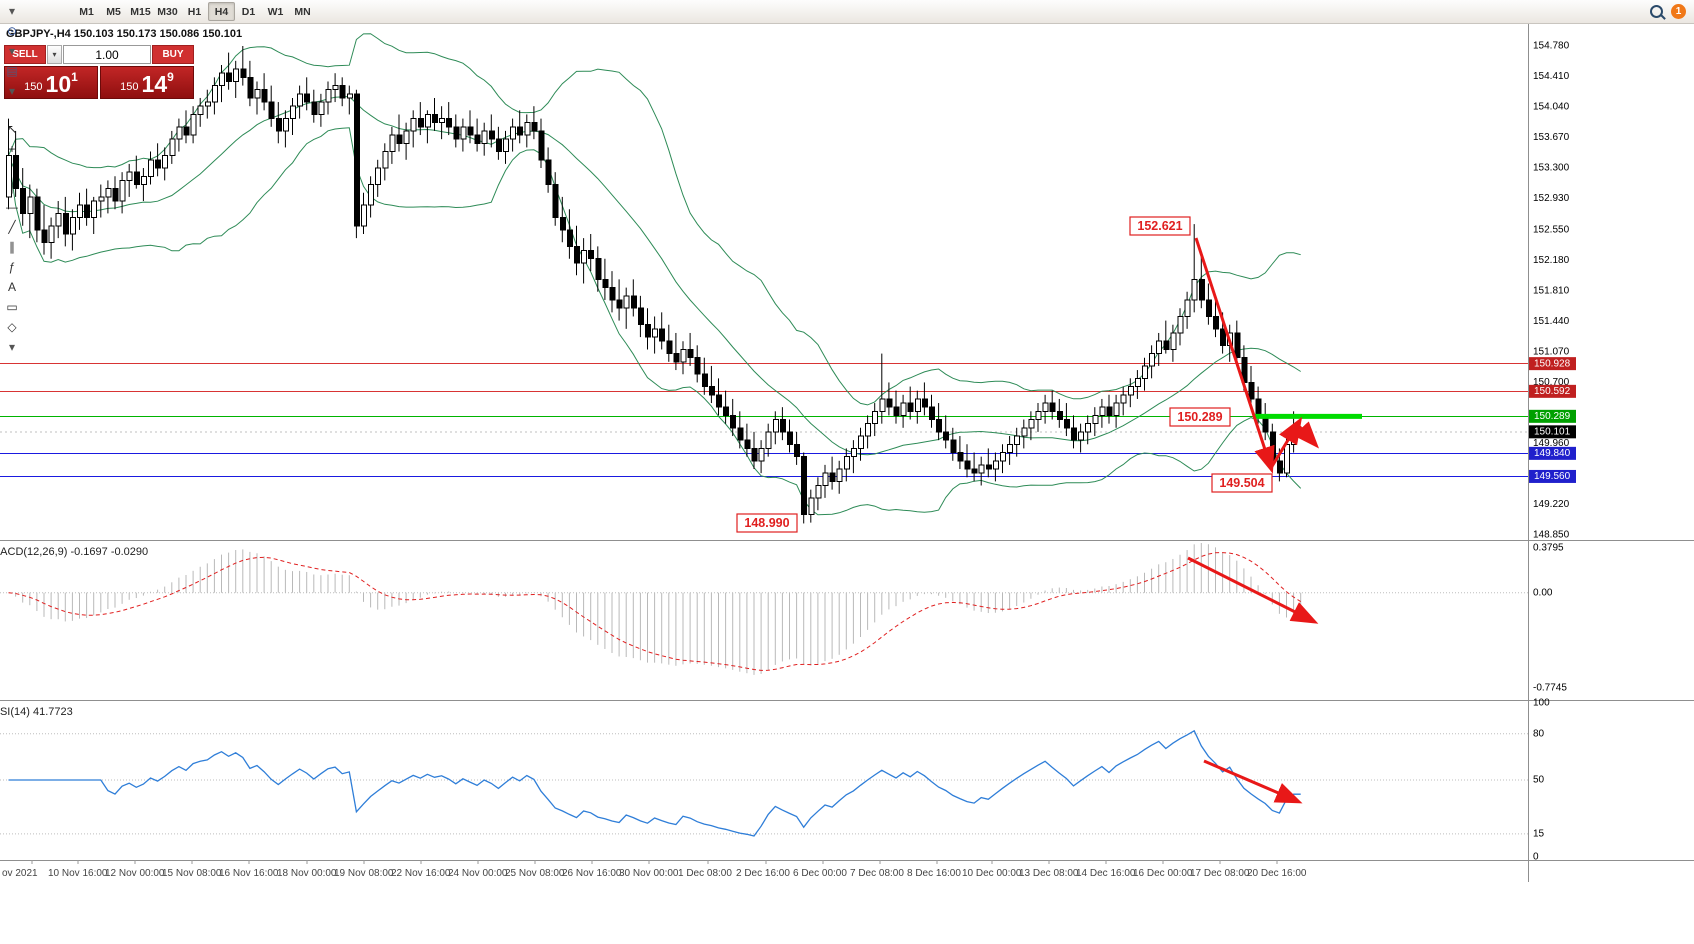 The image size is (1694, 944). I want to click on svg-text: 30 Nov 00:00, so click(649, 873).